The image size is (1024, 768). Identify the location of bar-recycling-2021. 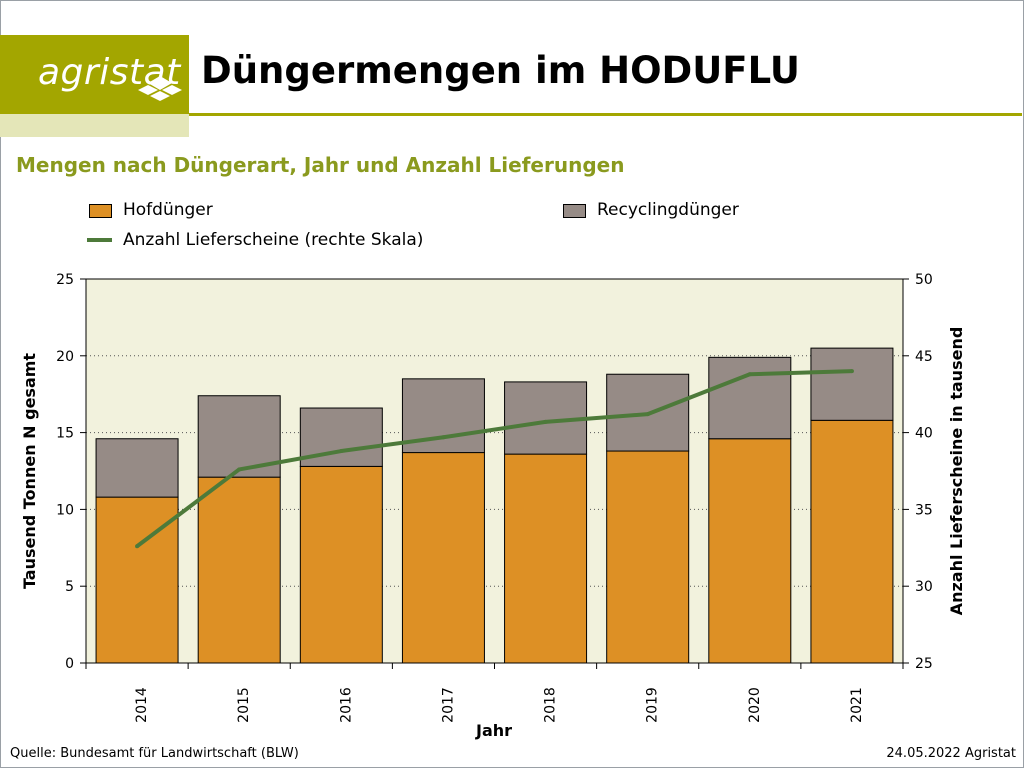
(852, 384).